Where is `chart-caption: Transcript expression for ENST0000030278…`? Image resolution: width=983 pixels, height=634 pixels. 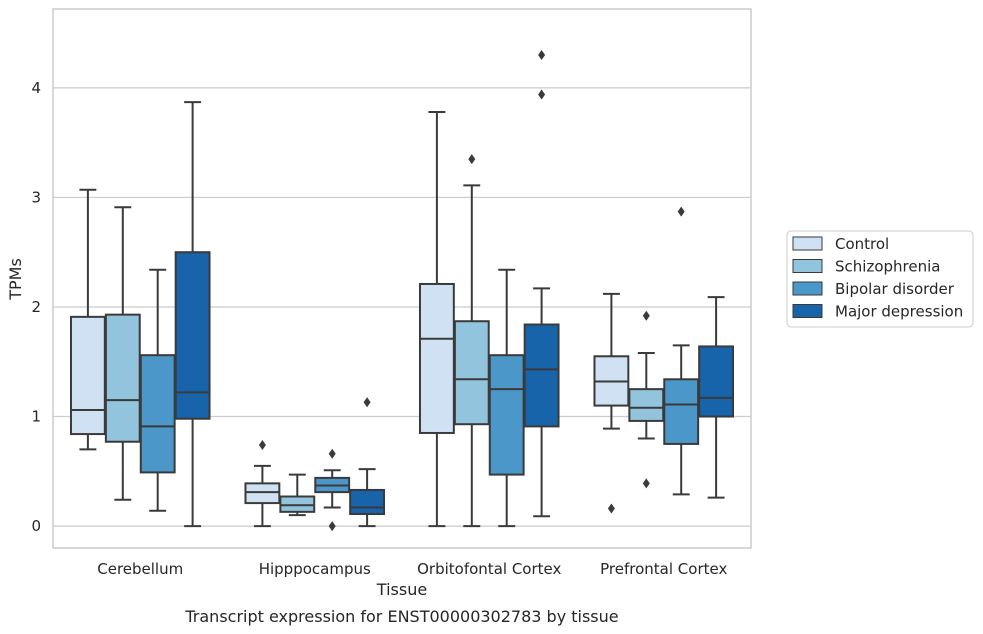
chart-caption: Transcript expression for ENST0000030278… is located at coordinates (401, 616).